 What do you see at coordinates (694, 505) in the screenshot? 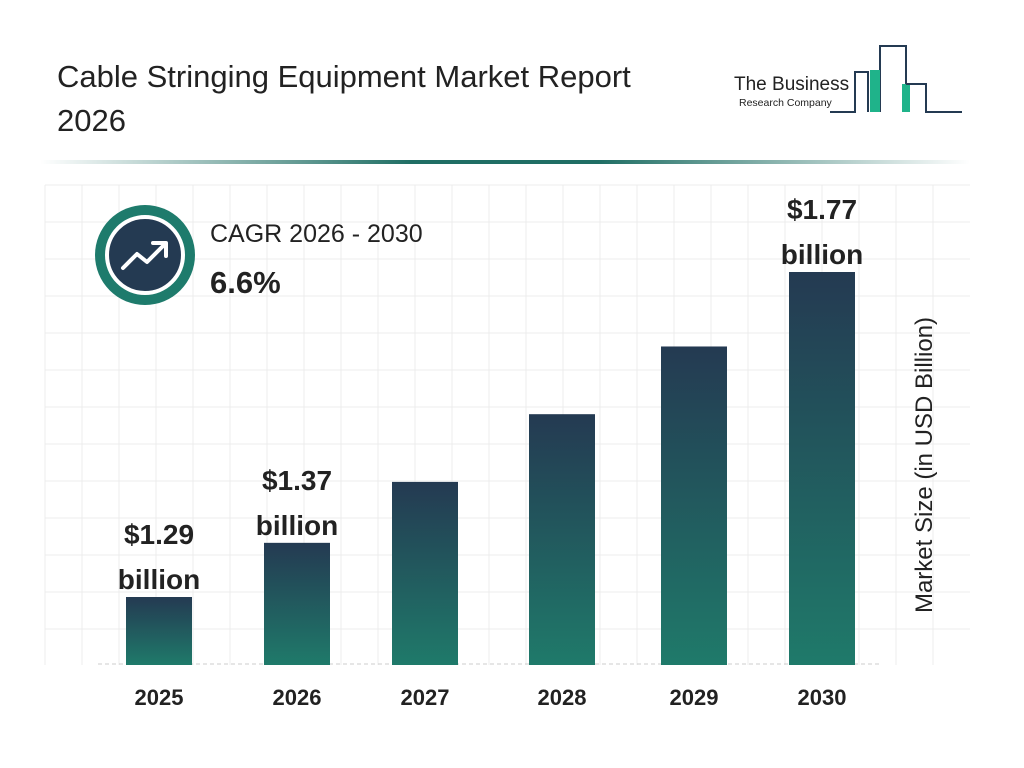
I see `bar-2029` at bounding box center [694, 505].